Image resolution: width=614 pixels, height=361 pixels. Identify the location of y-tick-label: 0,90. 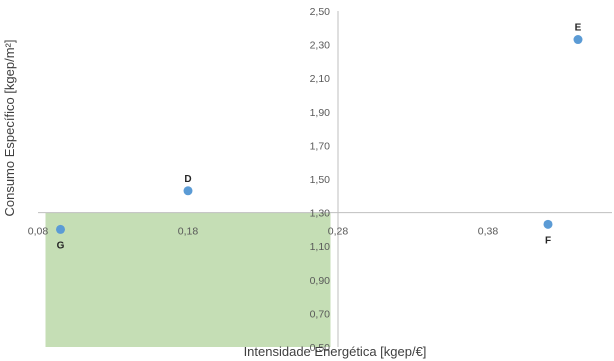
(320, 281).